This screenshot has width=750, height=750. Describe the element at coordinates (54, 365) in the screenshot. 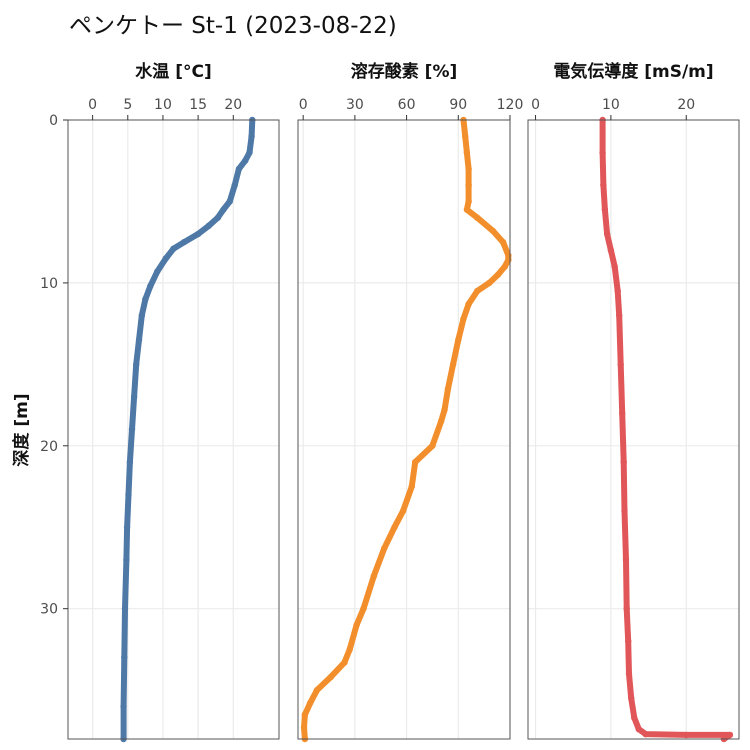

I see `y-axis: 0 10 20 30` at that location.